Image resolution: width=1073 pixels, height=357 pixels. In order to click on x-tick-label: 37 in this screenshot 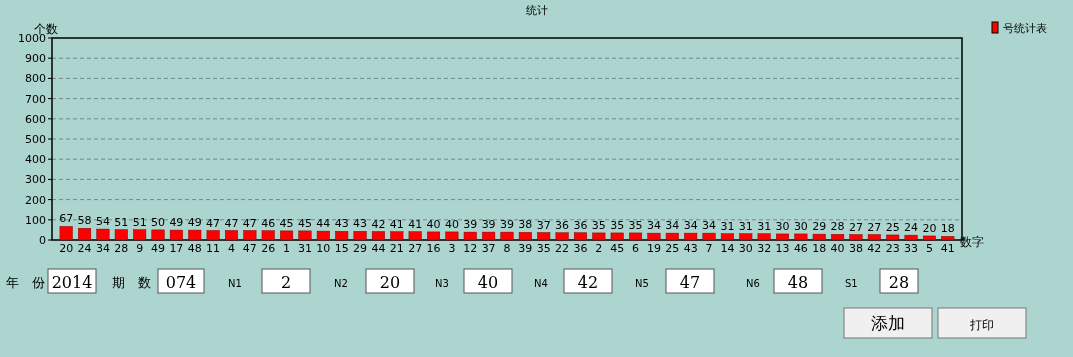, I will do `click(488, 248)`.